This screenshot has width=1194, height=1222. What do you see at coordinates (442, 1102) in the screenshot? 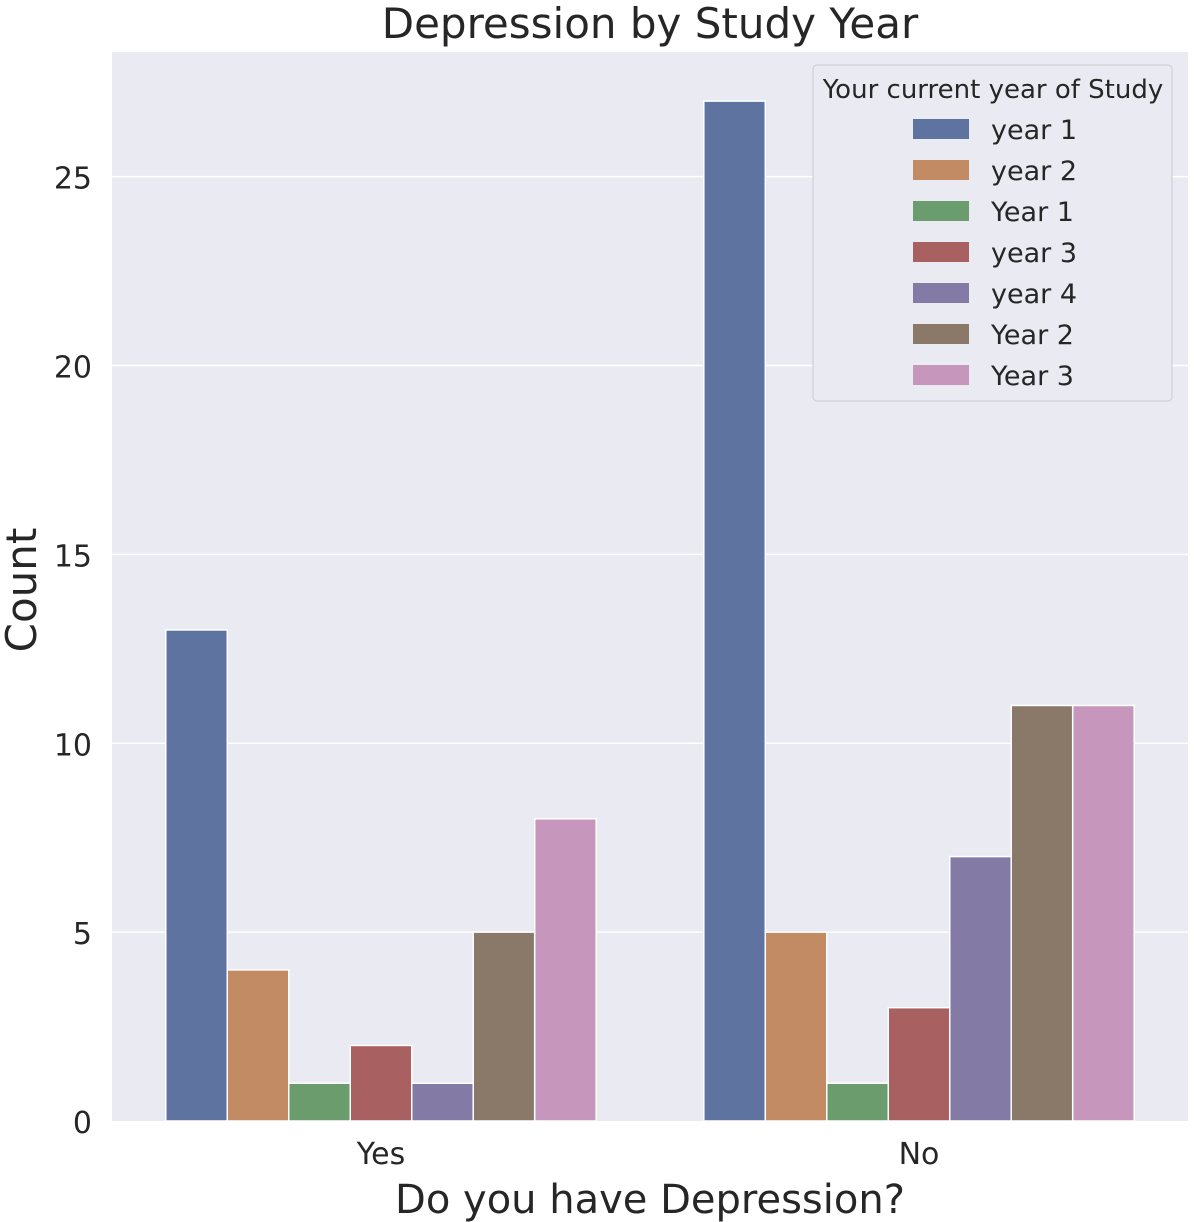
I see `bar-year-4-yes` at bounding box center [442, 1102].